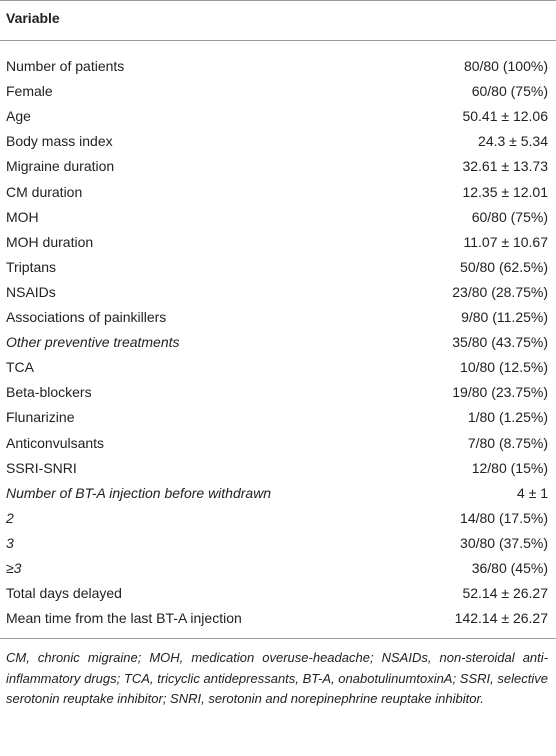 Image resolution: width=556 pixels, height=756 pixels. What do you see at coordinates (44, 191) in the screenshot?
I see `row-label: CM duration` at bounding box center [44, 191].